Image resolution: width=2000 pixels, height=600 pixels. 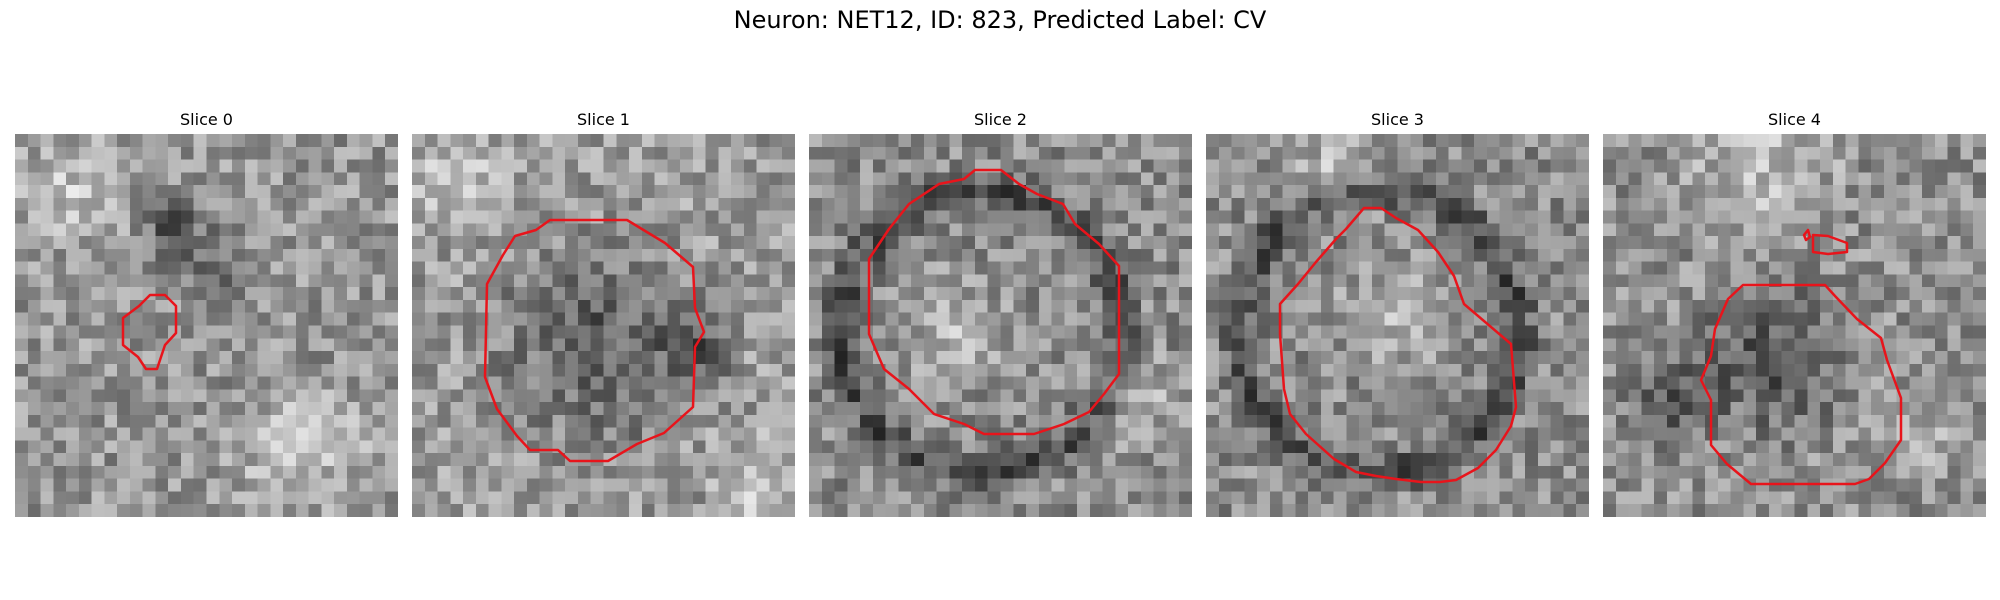 What do you see at coordinates (1397, 119) in the screenshot?
I see `slice-title-3: Slice 3` at bounding box center [1397, 119].